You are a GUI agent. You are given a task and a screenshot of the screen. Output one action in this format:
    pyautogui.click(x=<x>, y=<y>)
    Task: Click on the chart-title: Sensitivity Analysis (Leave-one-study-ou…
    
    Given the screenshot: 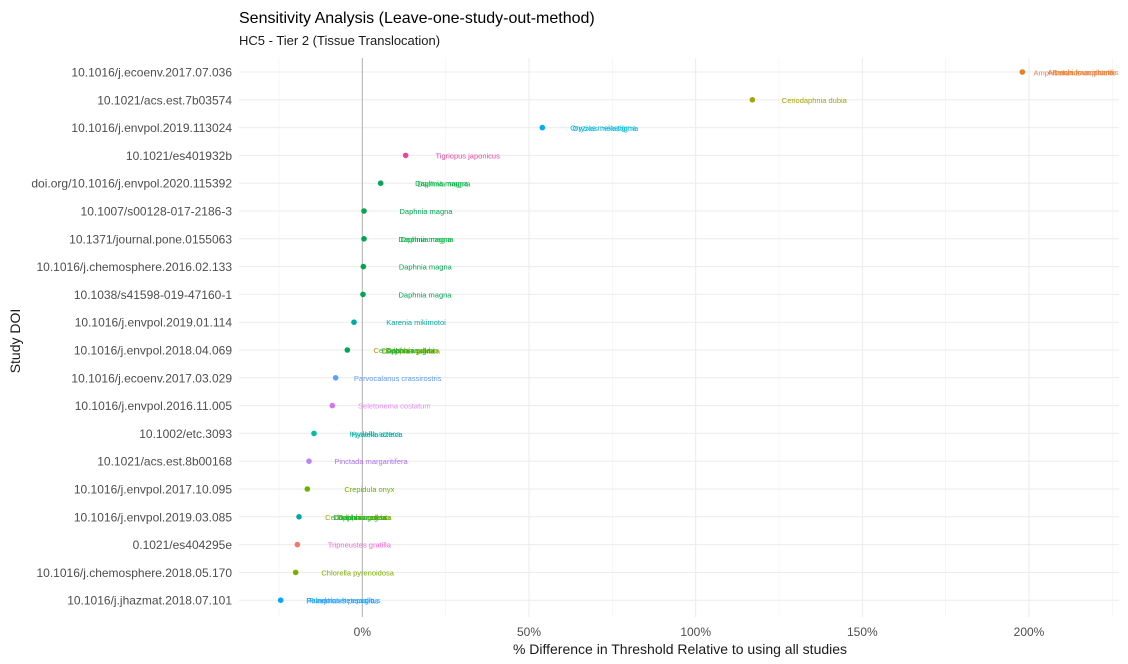 What is the action you would take?
    pyautogui.click(x=417, y=18)
    